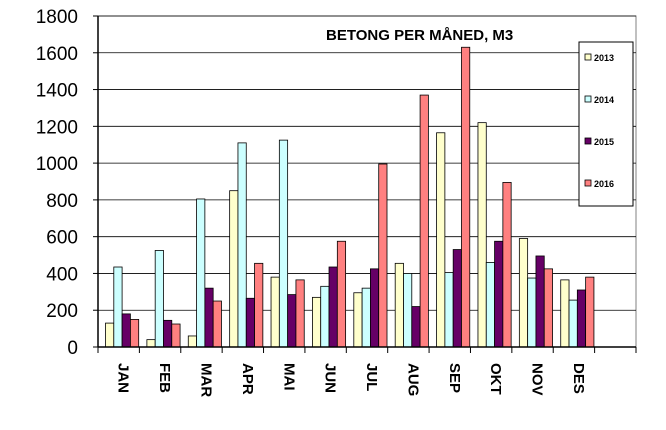  Describe the element at coordinates (126, 330) in the screenshot. I see `bar-jan-2015` at that location.